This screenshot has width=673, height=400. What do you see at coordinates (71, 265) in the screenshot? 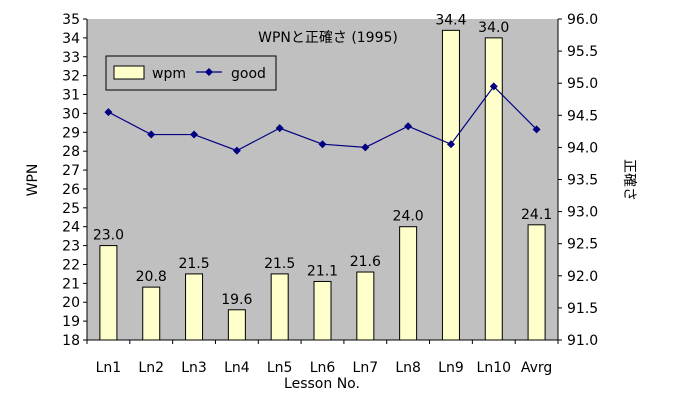
I see `y-tick-label: 22` at bounding box center [71, 265].